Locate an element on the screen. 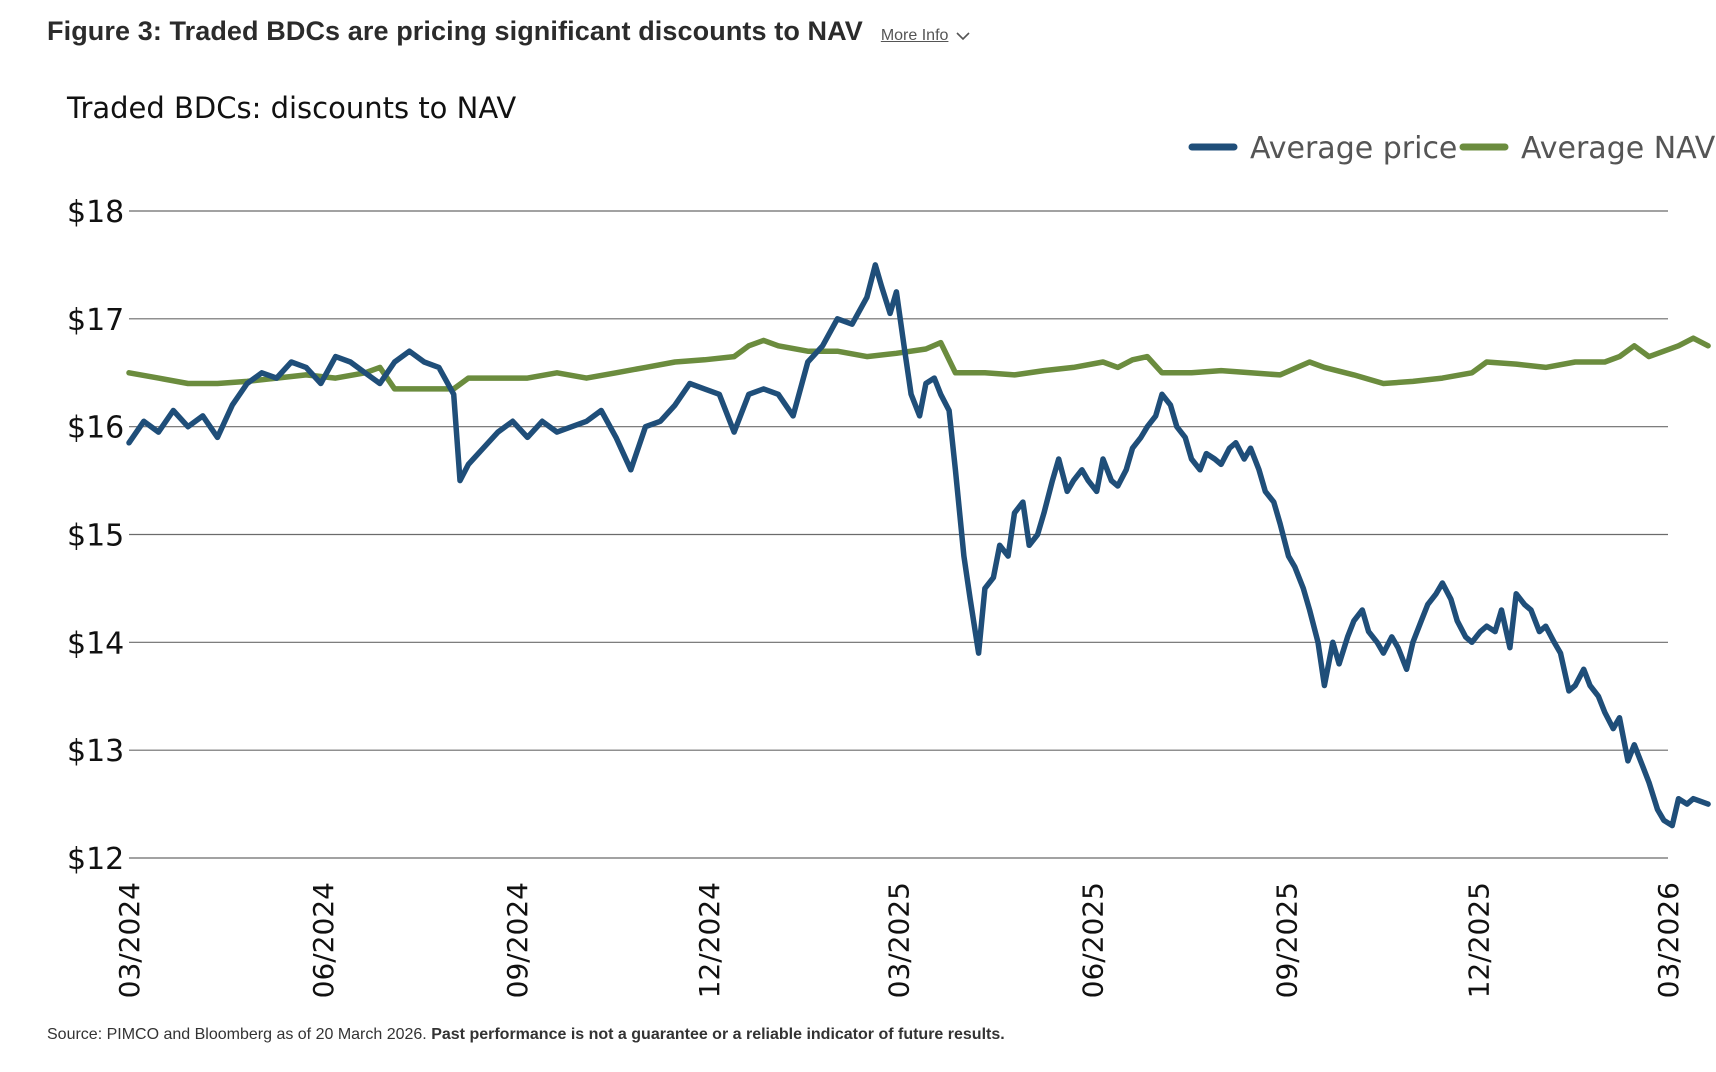  chevron-down-icon is located at coordinates (963, 36).